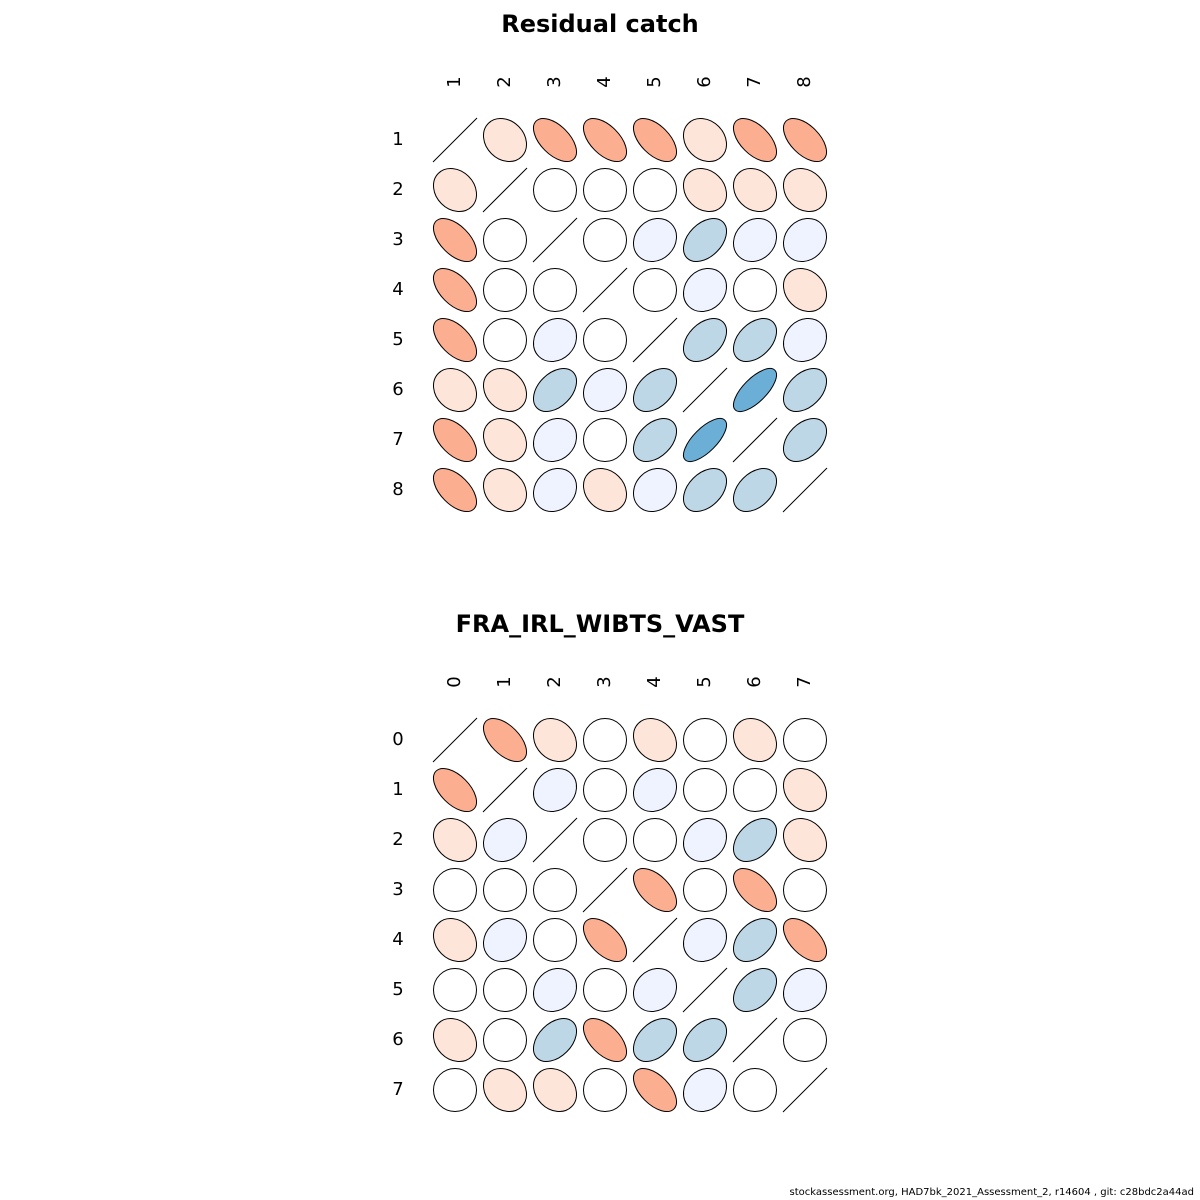 The height and width of the screenshot is (1200, 1200). Describe the element at coordinates (654, 681) in the screenshot. I see `column-label: 4` at that location.